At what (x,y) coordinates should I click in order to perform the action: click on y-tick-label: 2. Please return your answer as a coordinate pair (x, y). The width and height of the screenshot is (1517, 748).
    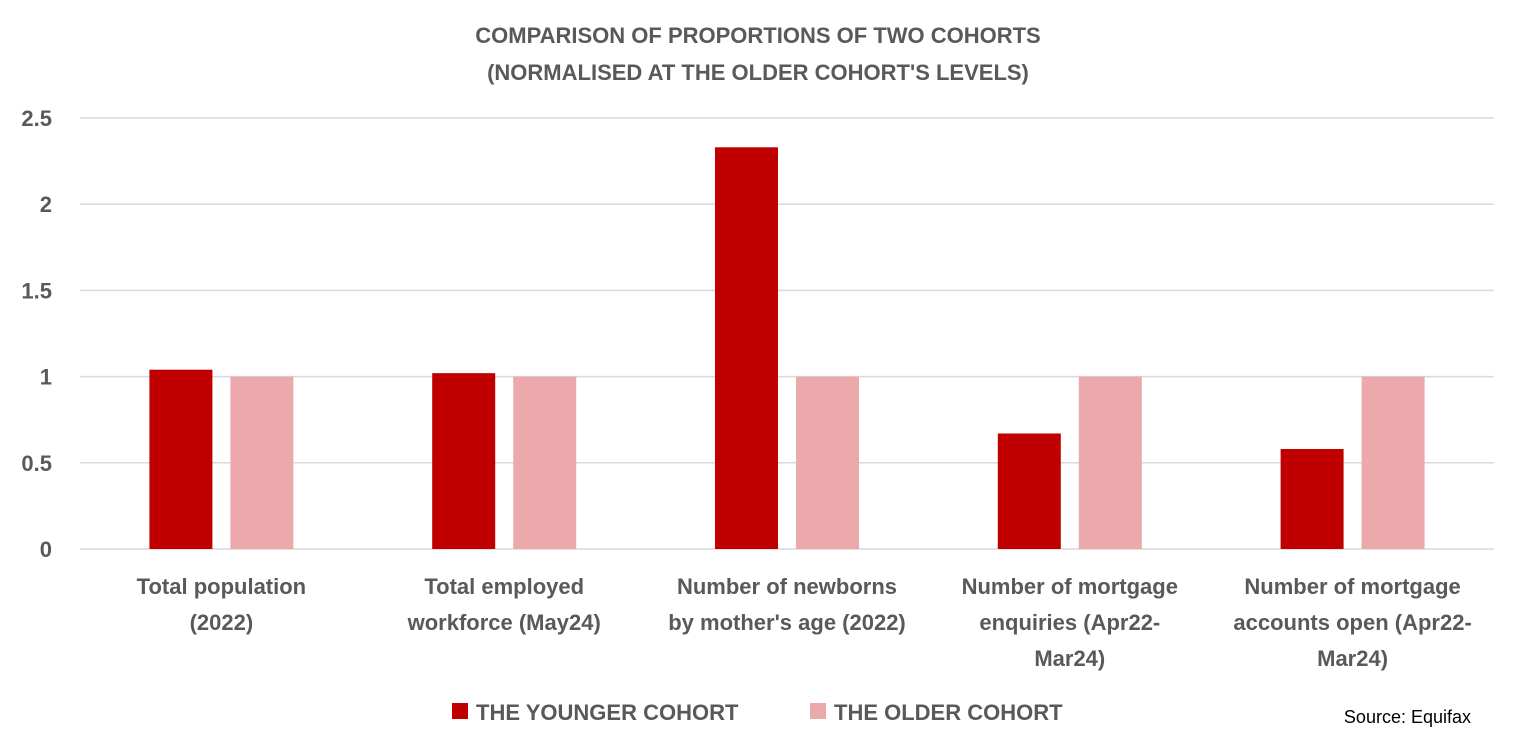
    Looking at the image, I should click on (46, 204).